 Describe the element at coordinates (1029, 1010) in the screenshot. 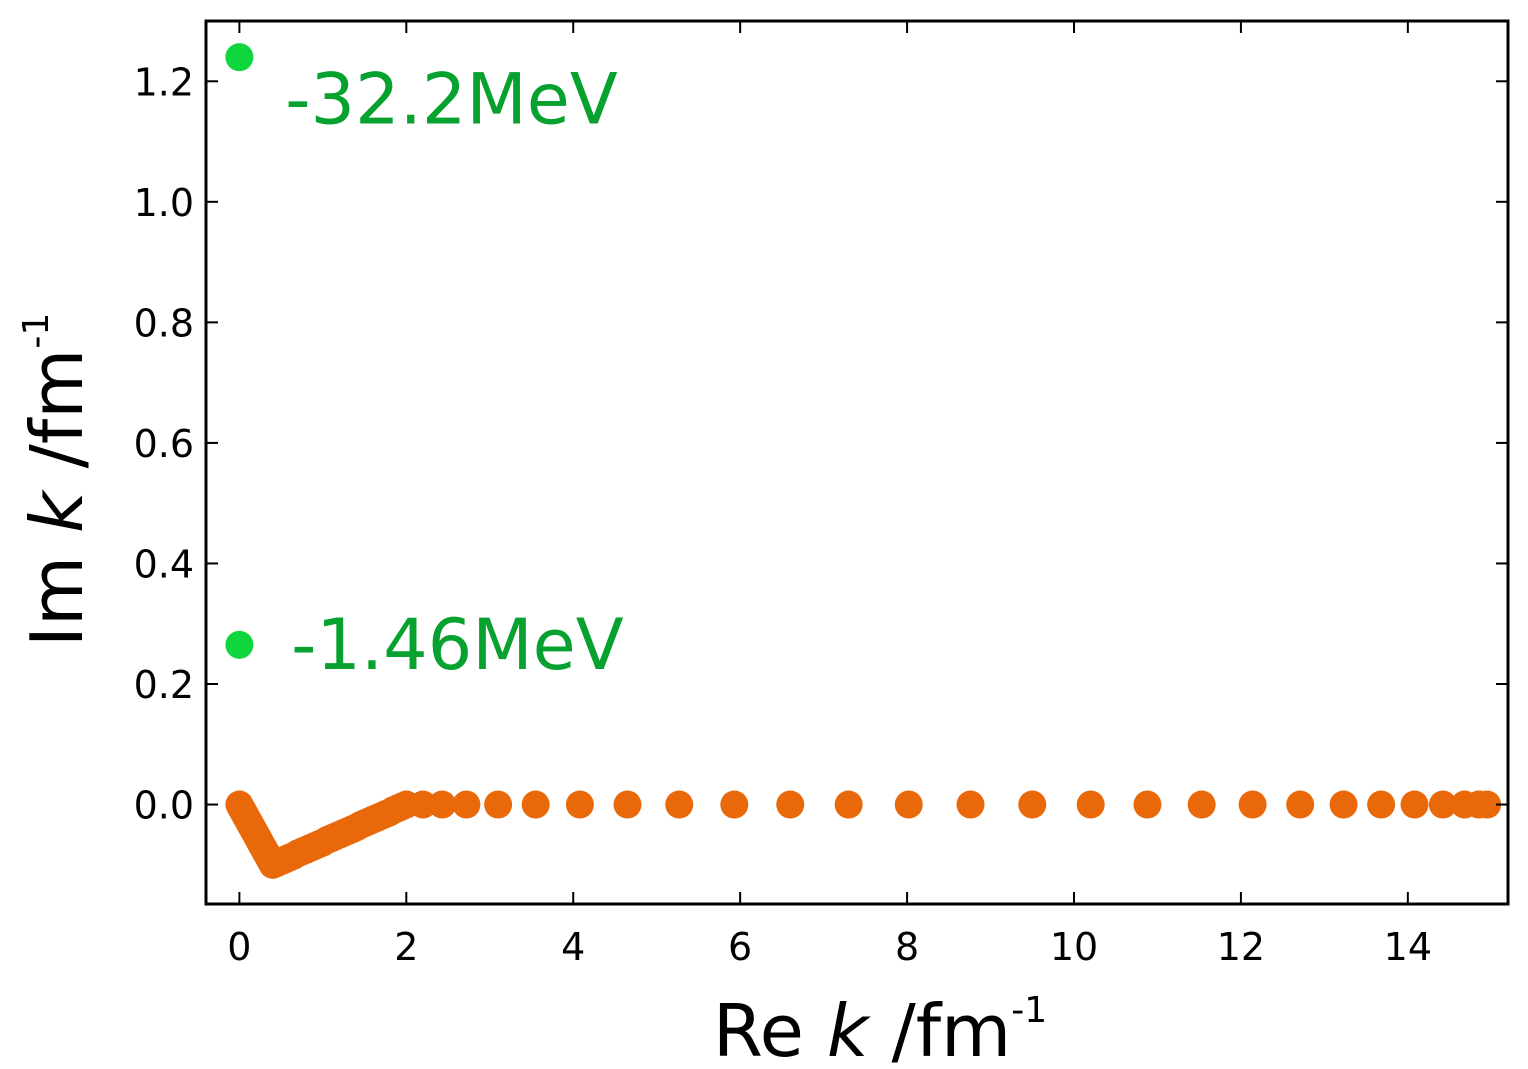

I see `x-axis-label-exp: -1` at that location.